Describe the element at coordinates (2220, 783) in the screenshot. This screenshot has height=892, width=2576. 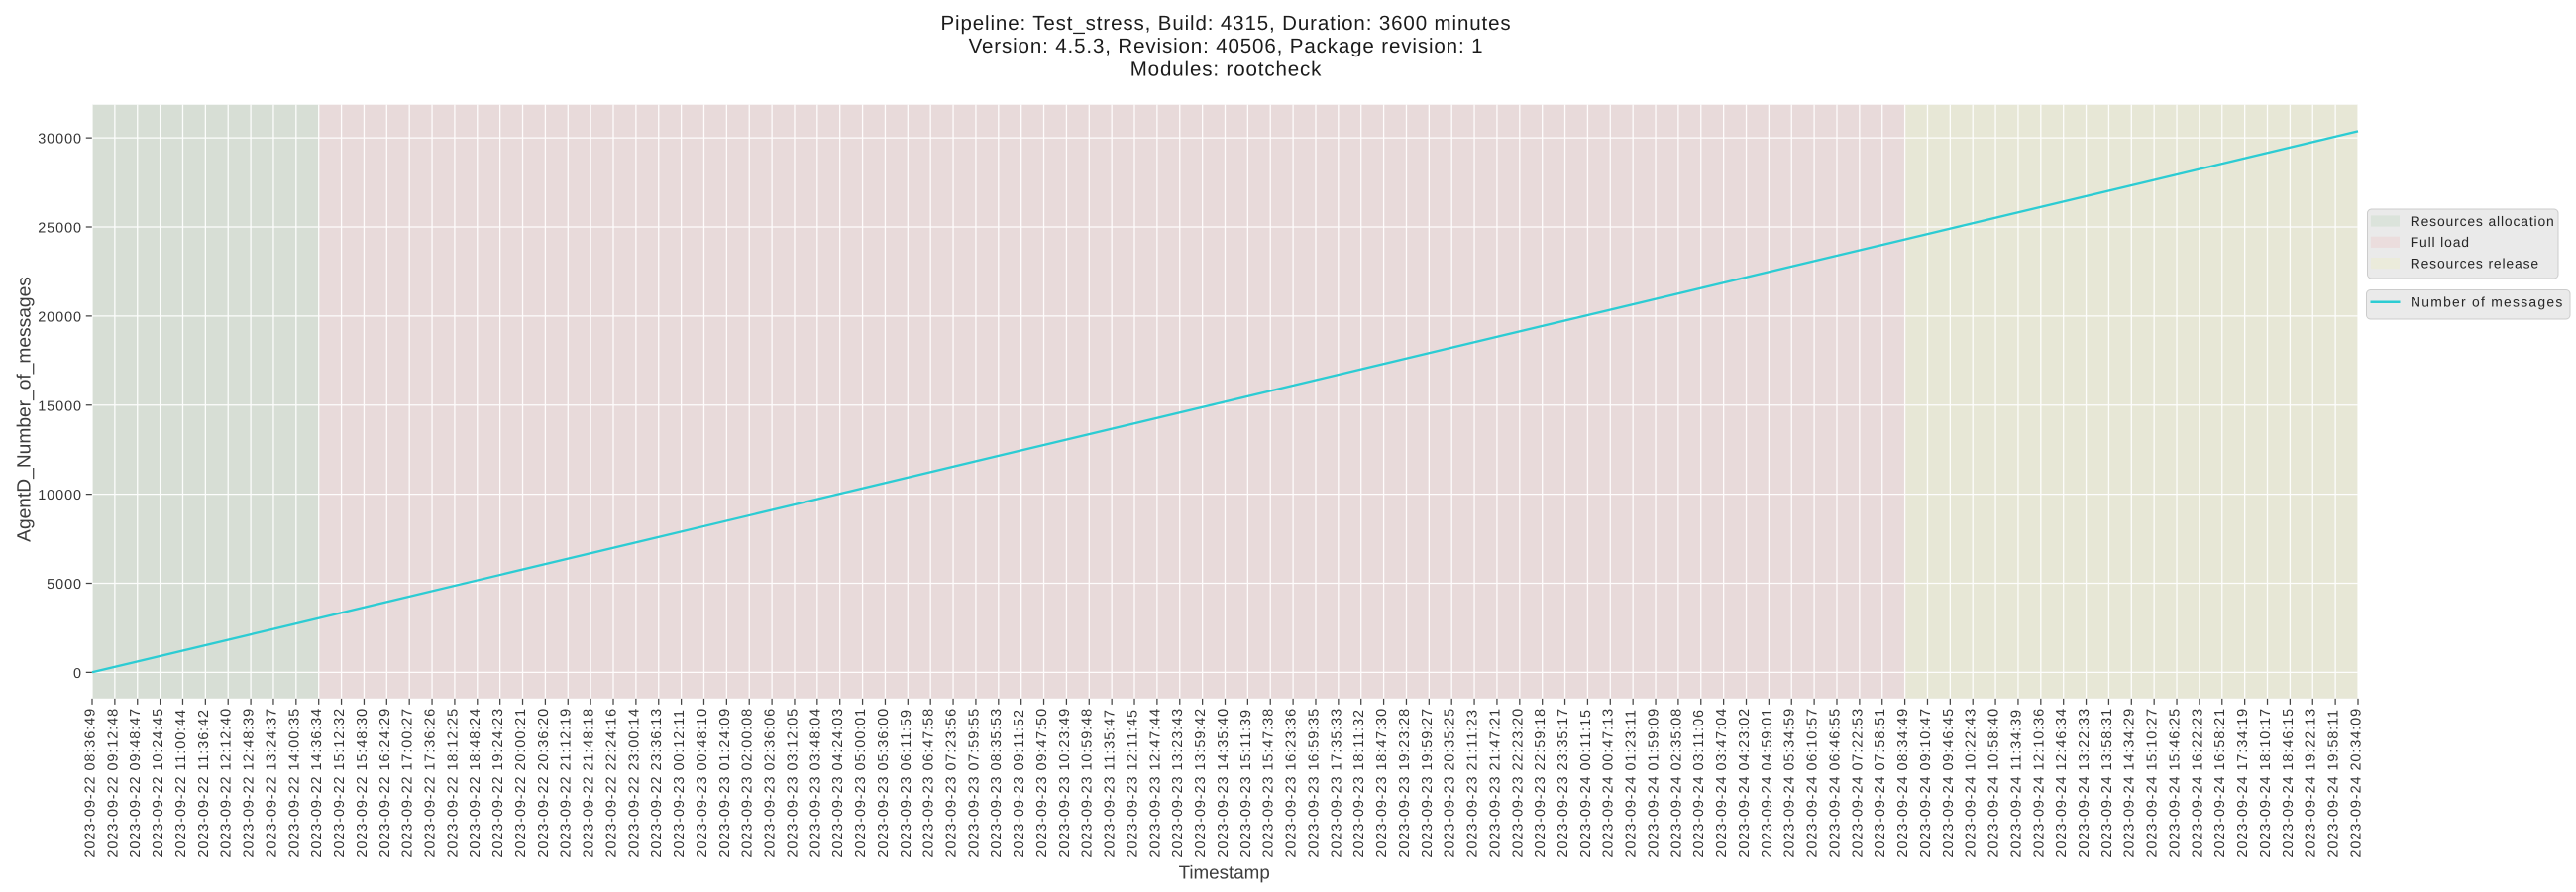
I see `svg-text: 2023-09-24 16:58:21` at that location.